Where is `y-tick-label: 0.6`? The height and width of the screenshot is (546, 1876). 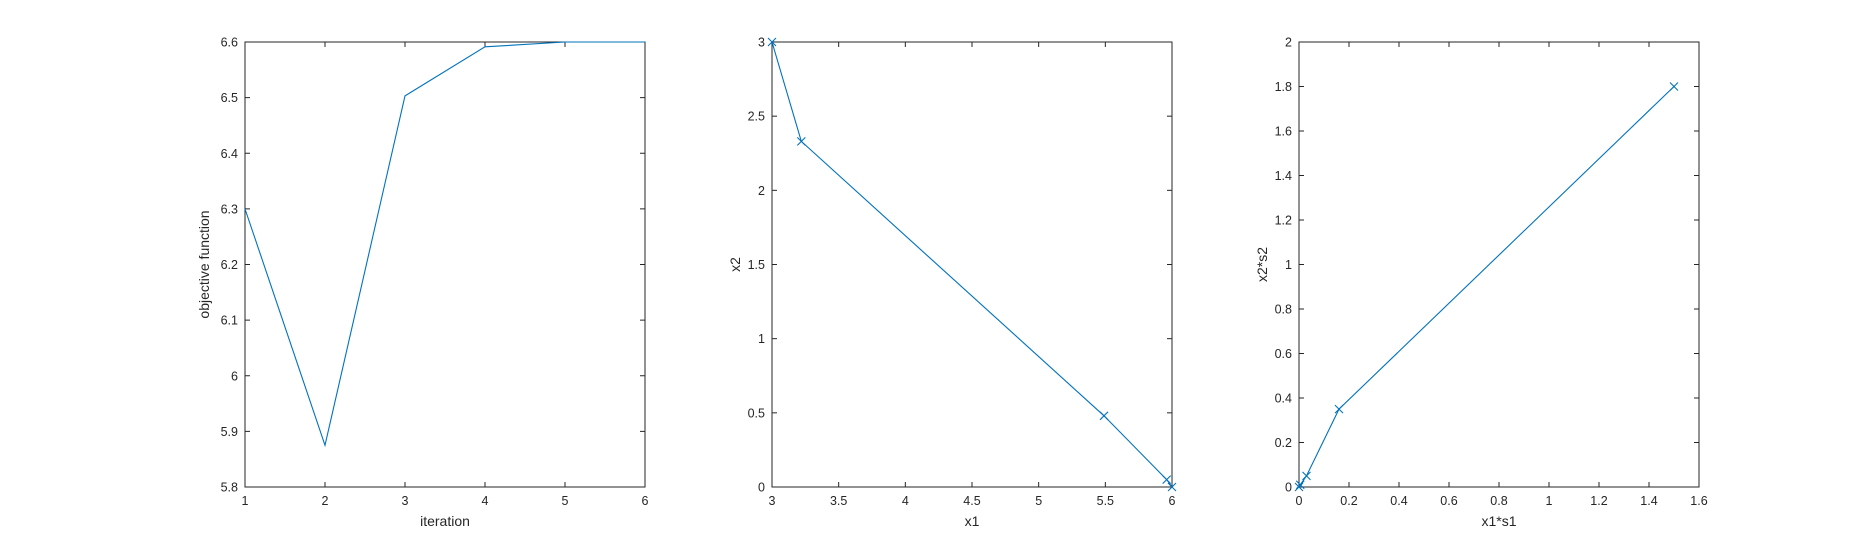
y-tick-label: 0.6 is located at coordinates (1283, 354).